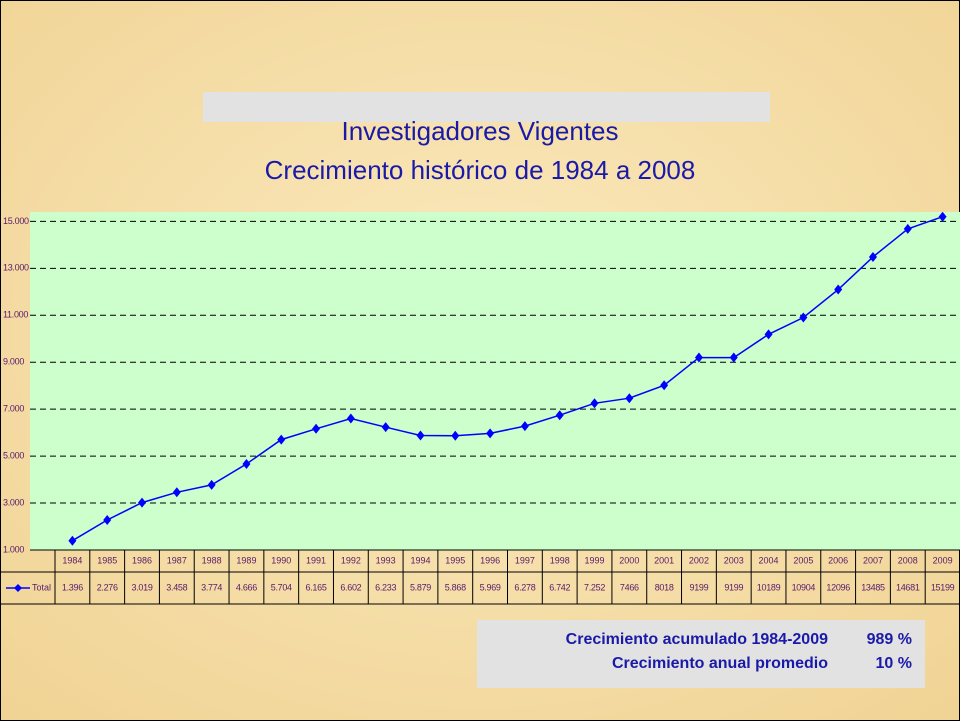  What do you see at coordinates (701, 654) in the screenshot?
I see `annotation-box` at bounding box center [701, 654].